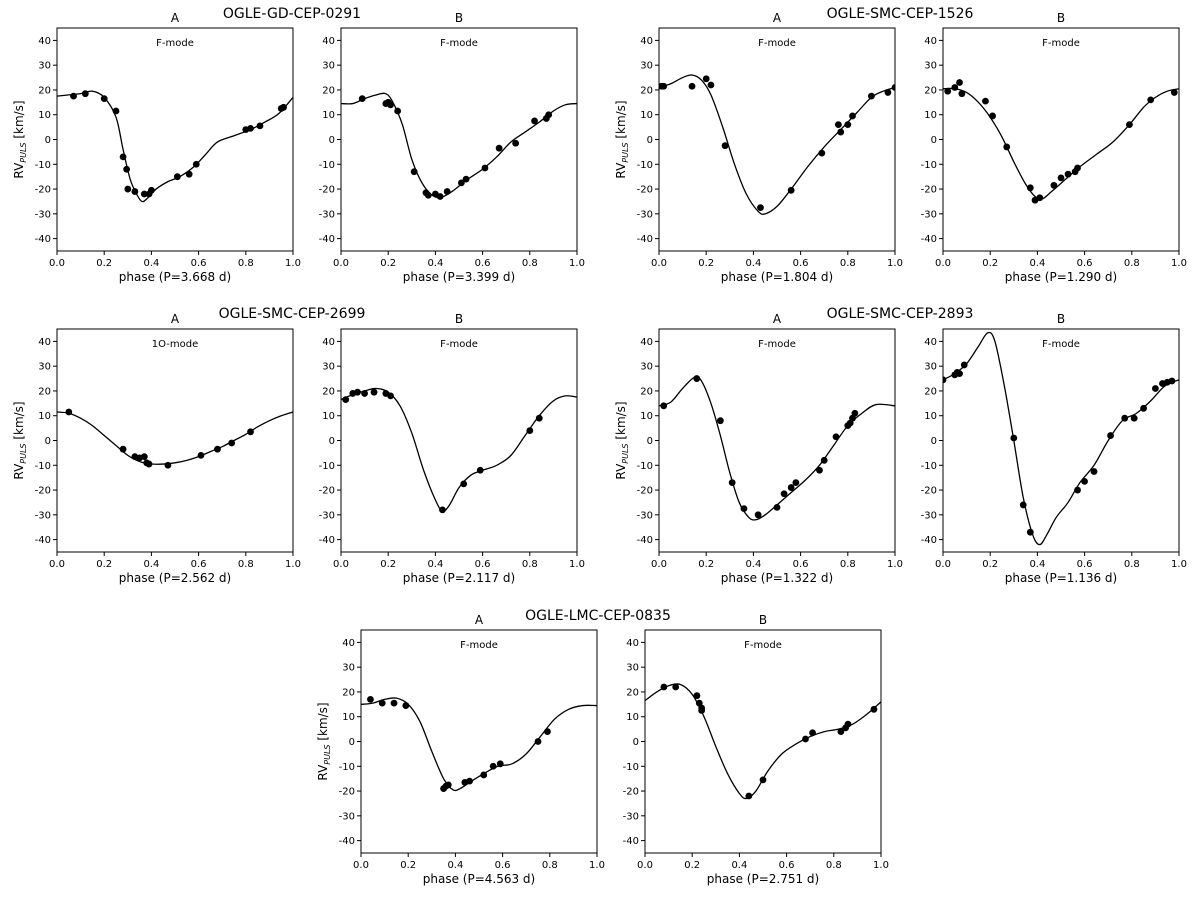 This screenshot has width=1200, height=900. What do you see at coordinates (292, 14) in the screenshot?
I see `star-title: OGLE-GD-CEP-0291` at bounding box center [292, 14].